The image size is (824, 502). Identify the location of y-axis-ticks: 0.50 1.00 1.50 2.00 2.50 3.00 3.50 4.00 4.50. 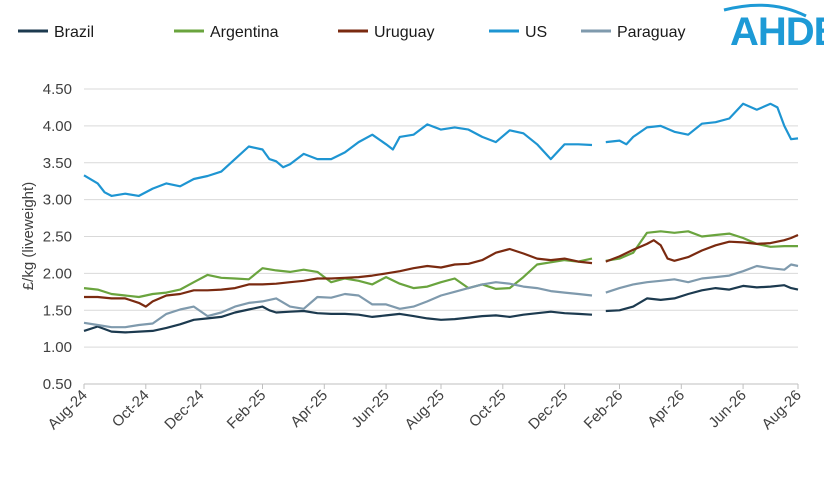
(57, 237).